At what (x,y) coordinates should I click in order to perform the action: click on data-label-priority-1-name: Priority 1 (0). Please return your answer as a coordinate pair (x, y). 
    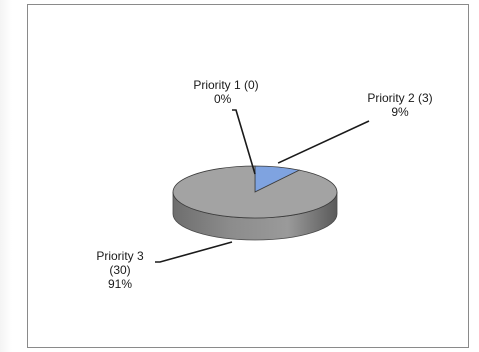
    Looking at the image, I should click on (226, 85).